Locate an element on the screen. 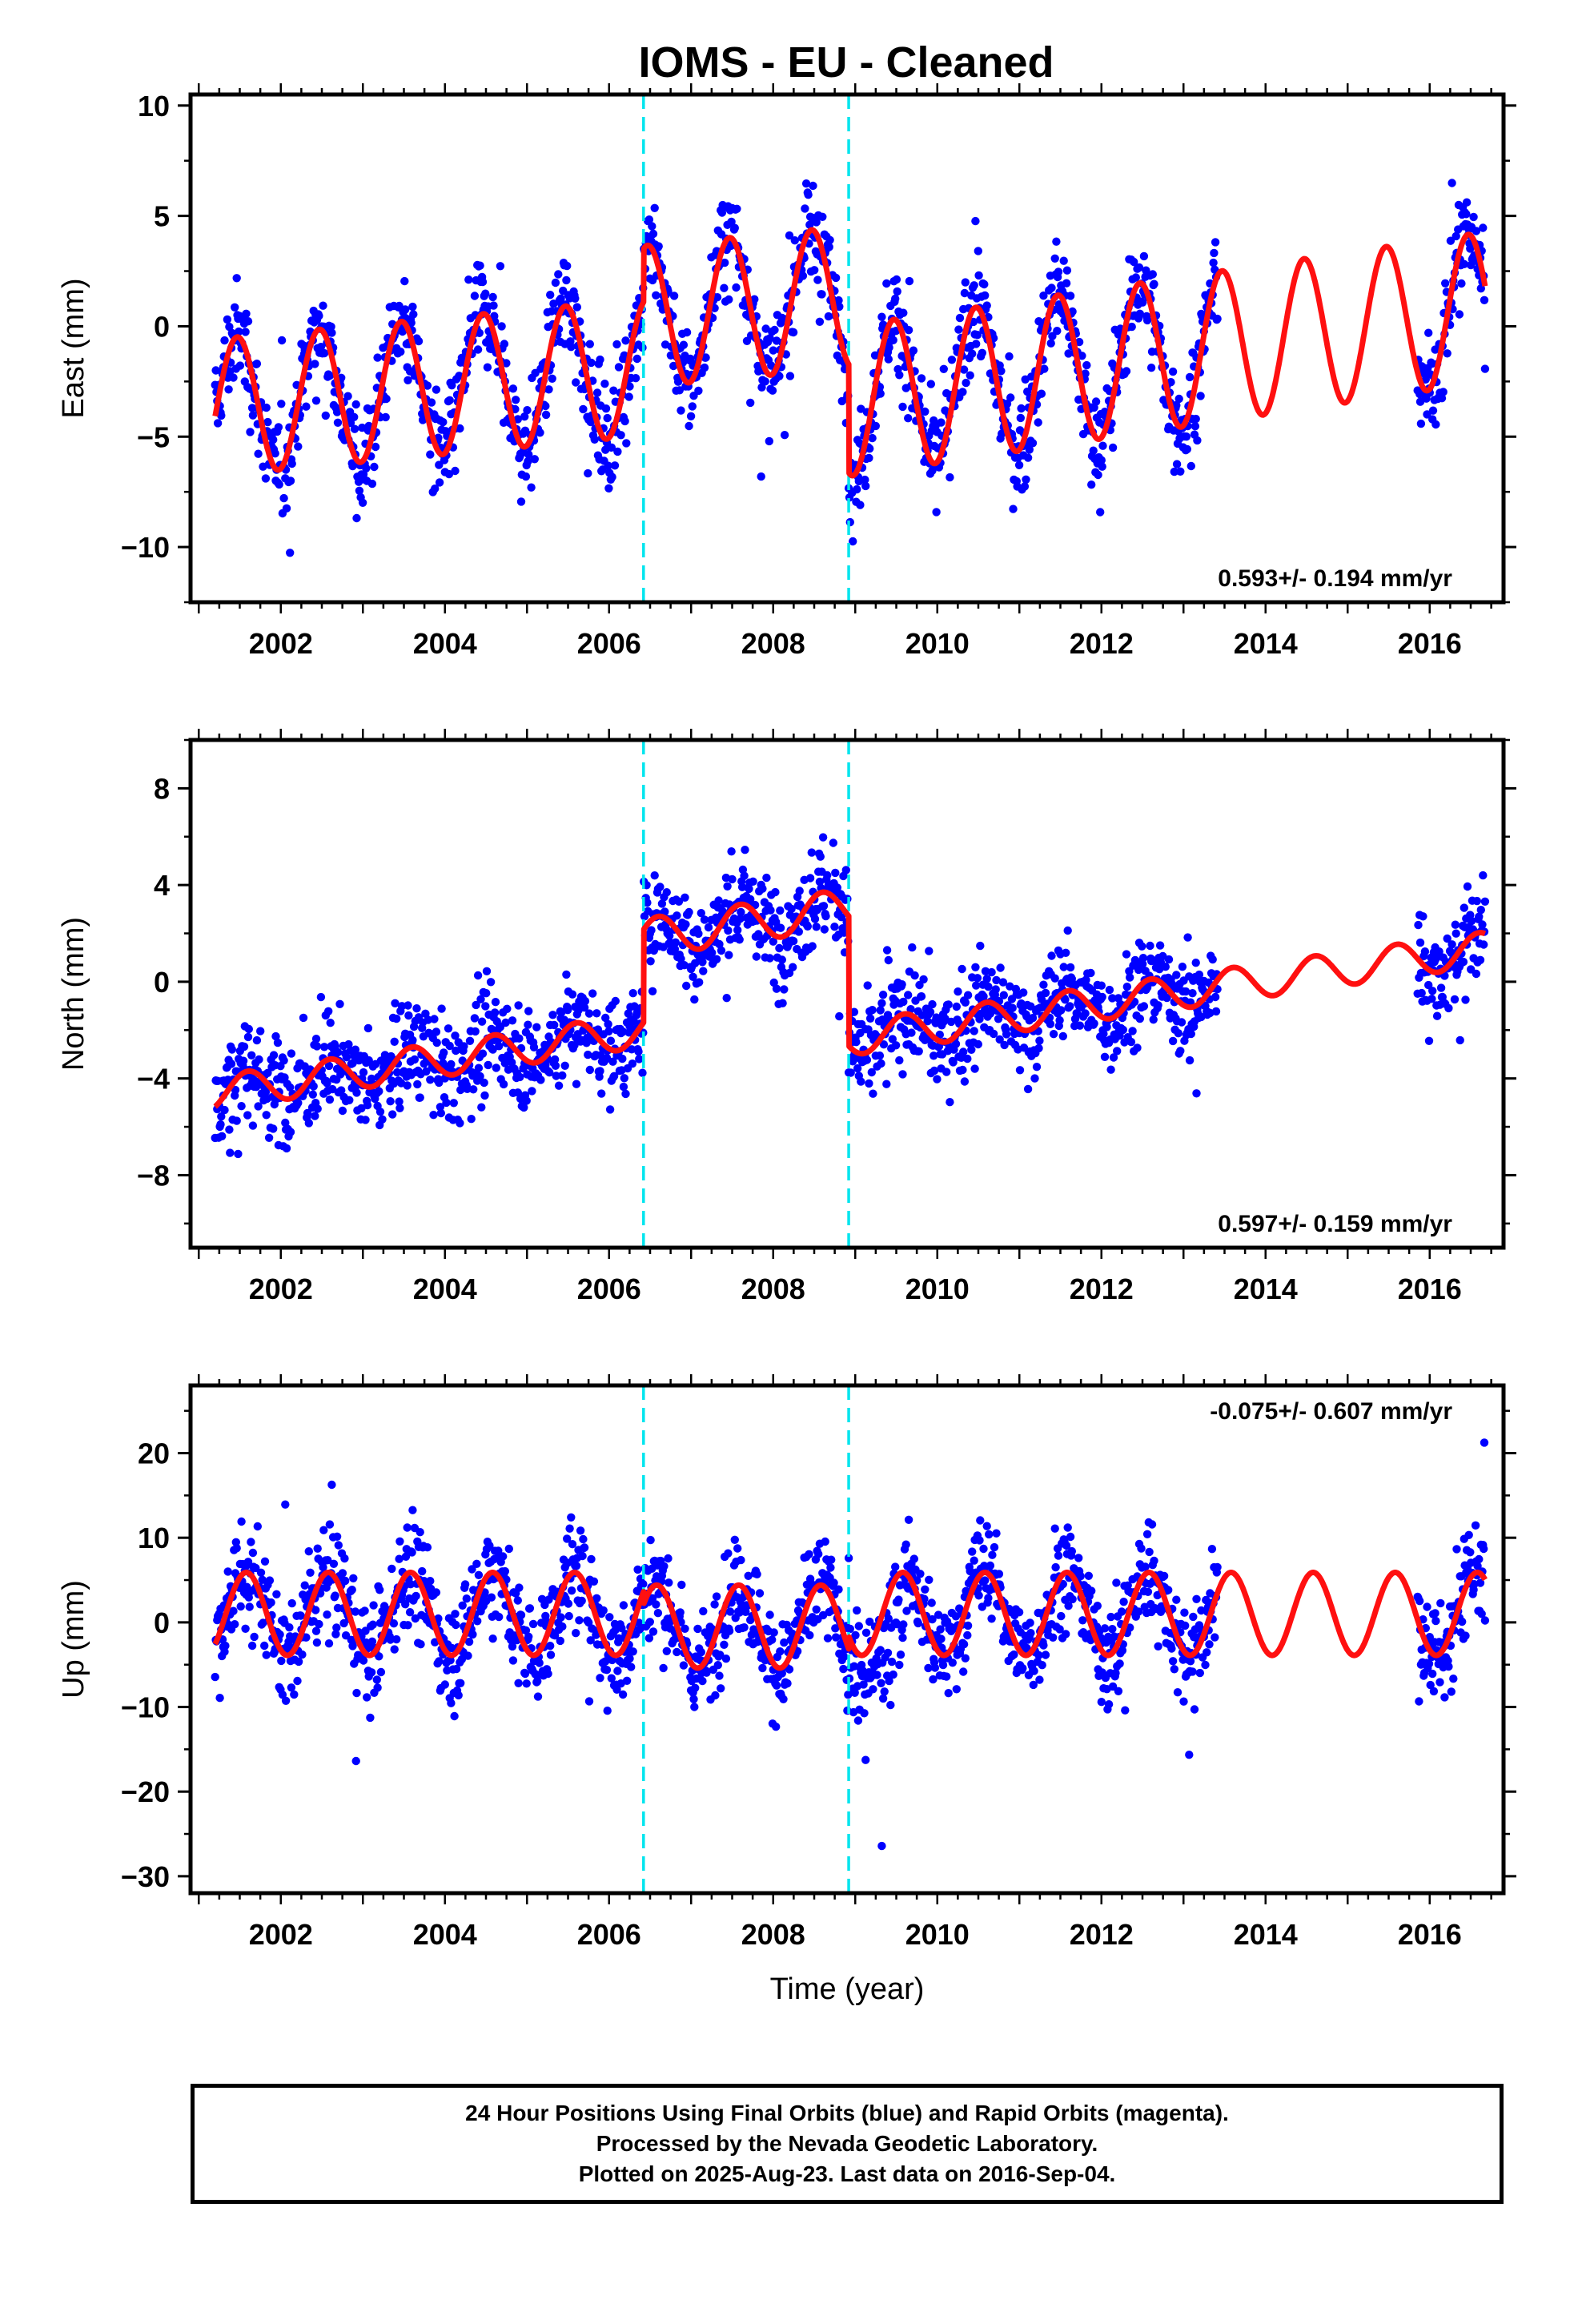  up-xtick-label: 2004 is located at coordinates (445, 1934).